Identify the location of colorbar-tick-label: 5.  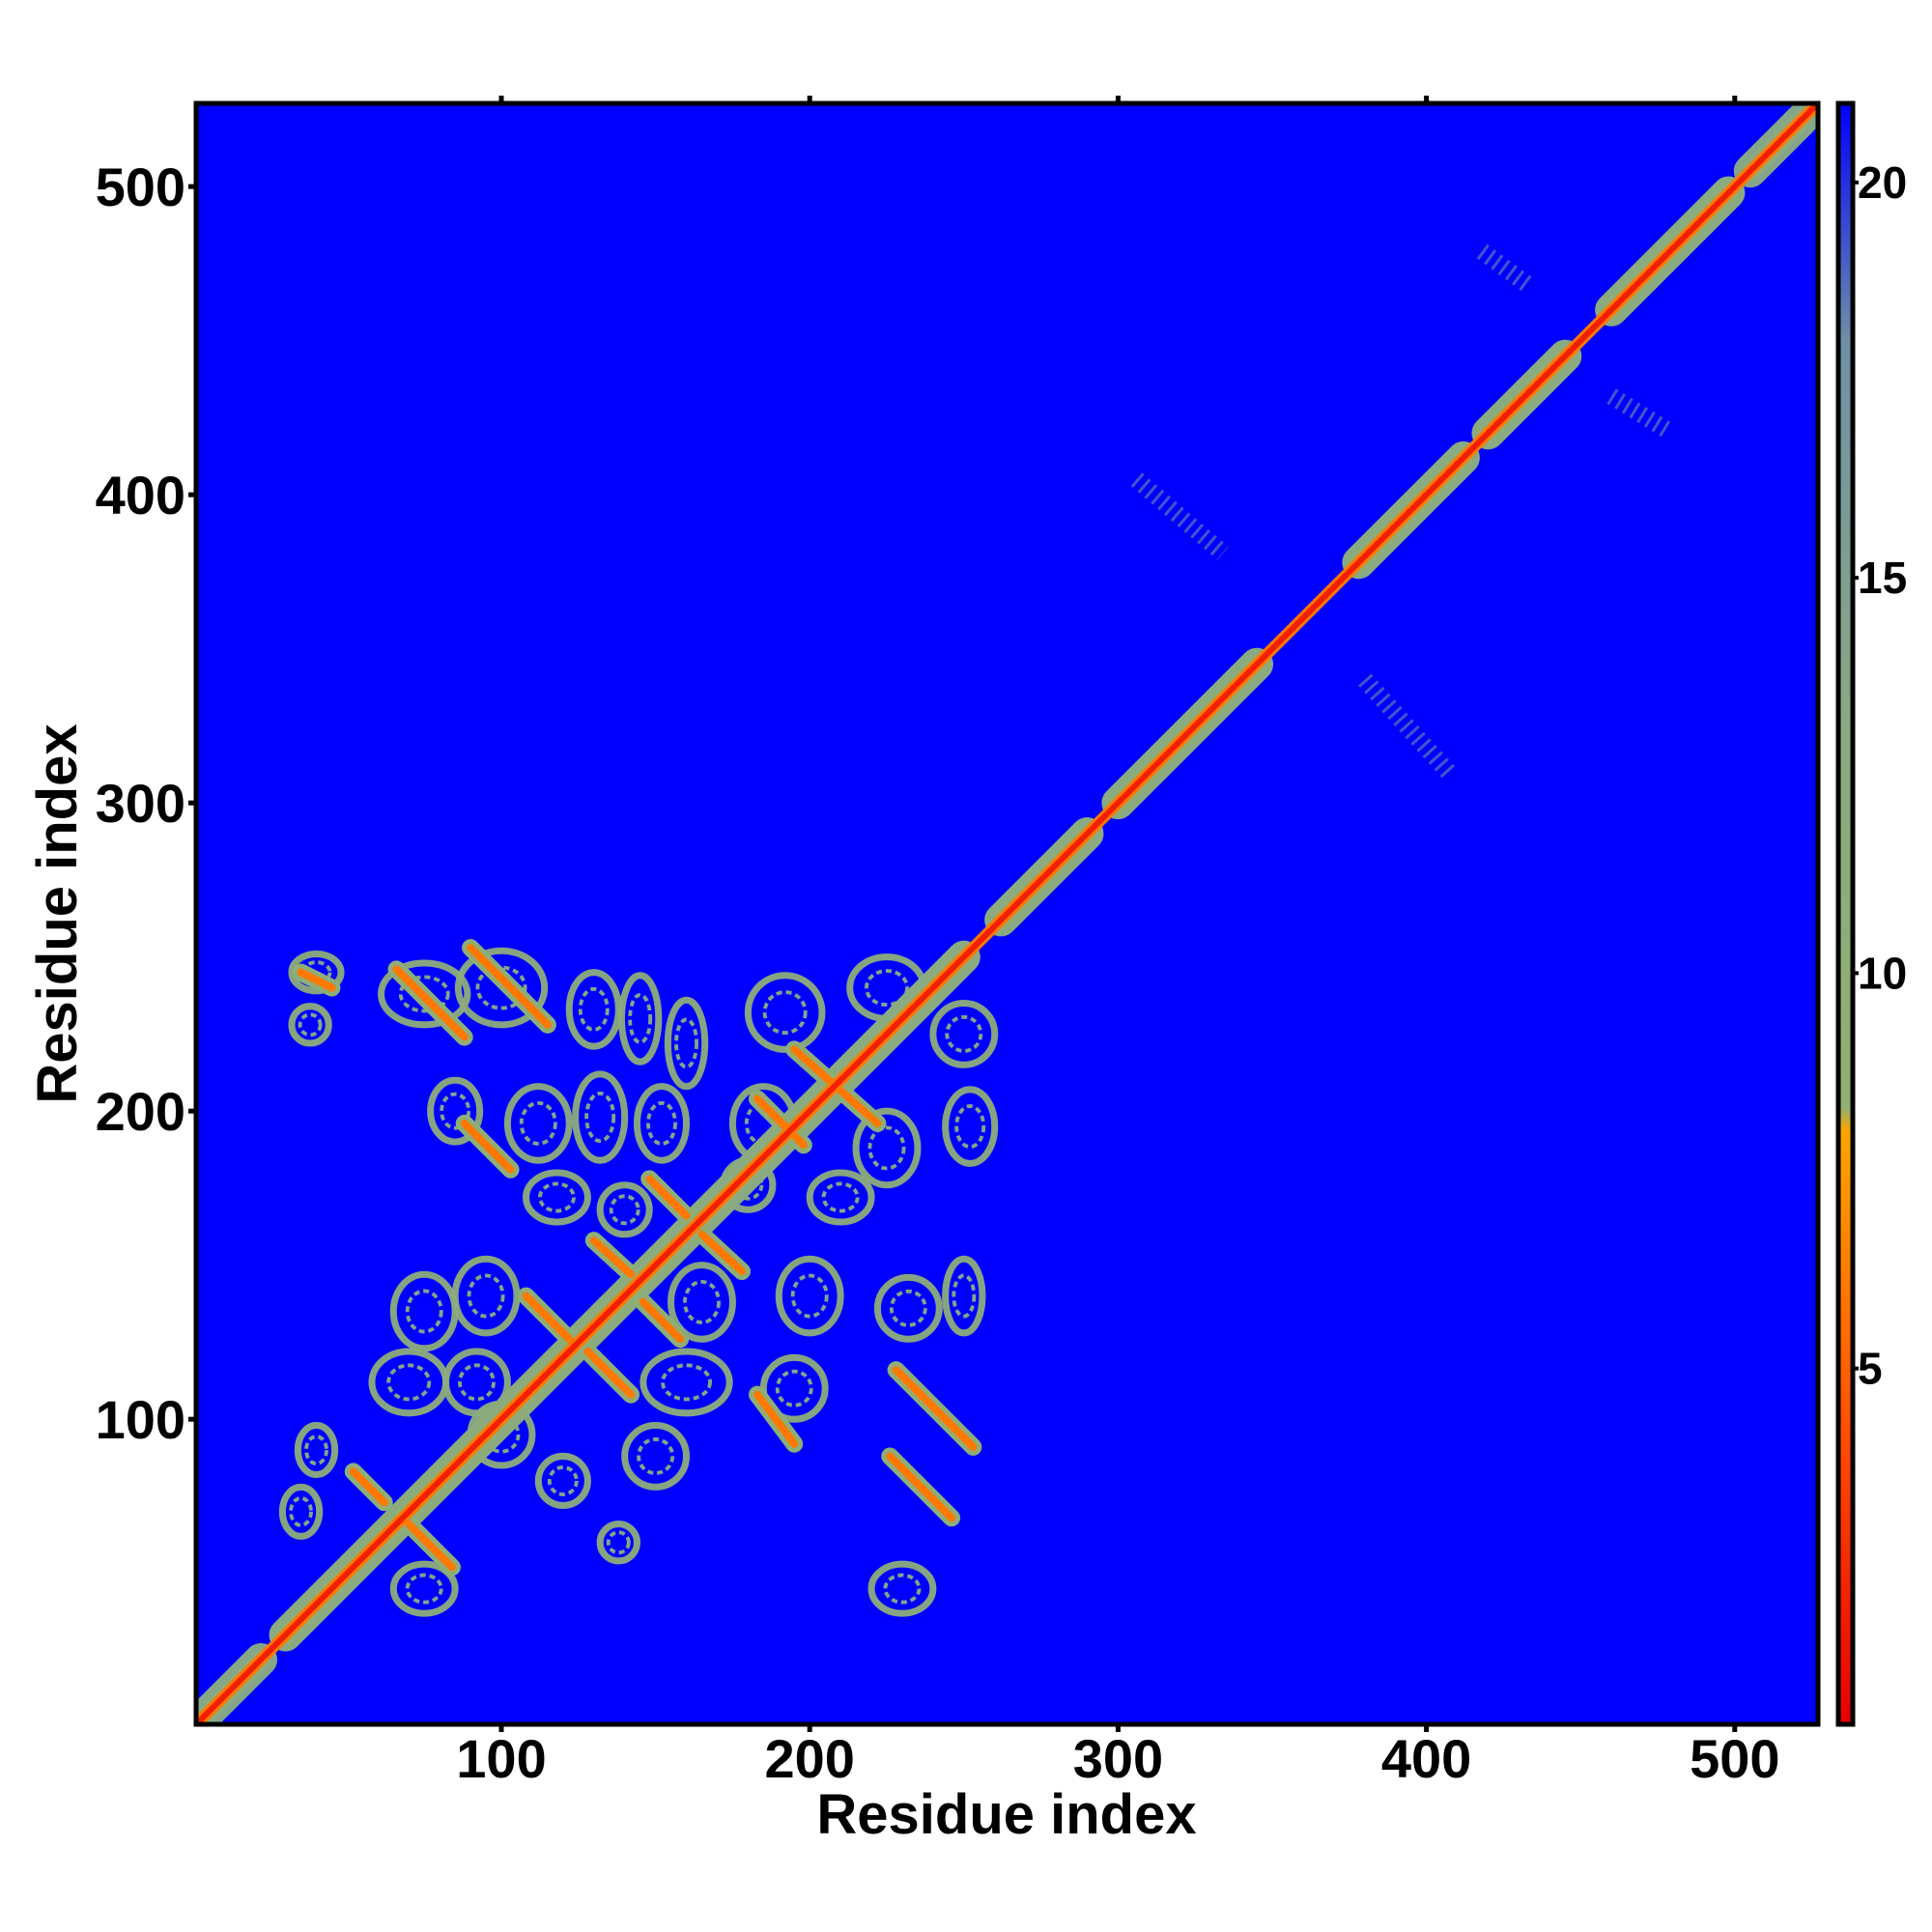
(1870, 1369).